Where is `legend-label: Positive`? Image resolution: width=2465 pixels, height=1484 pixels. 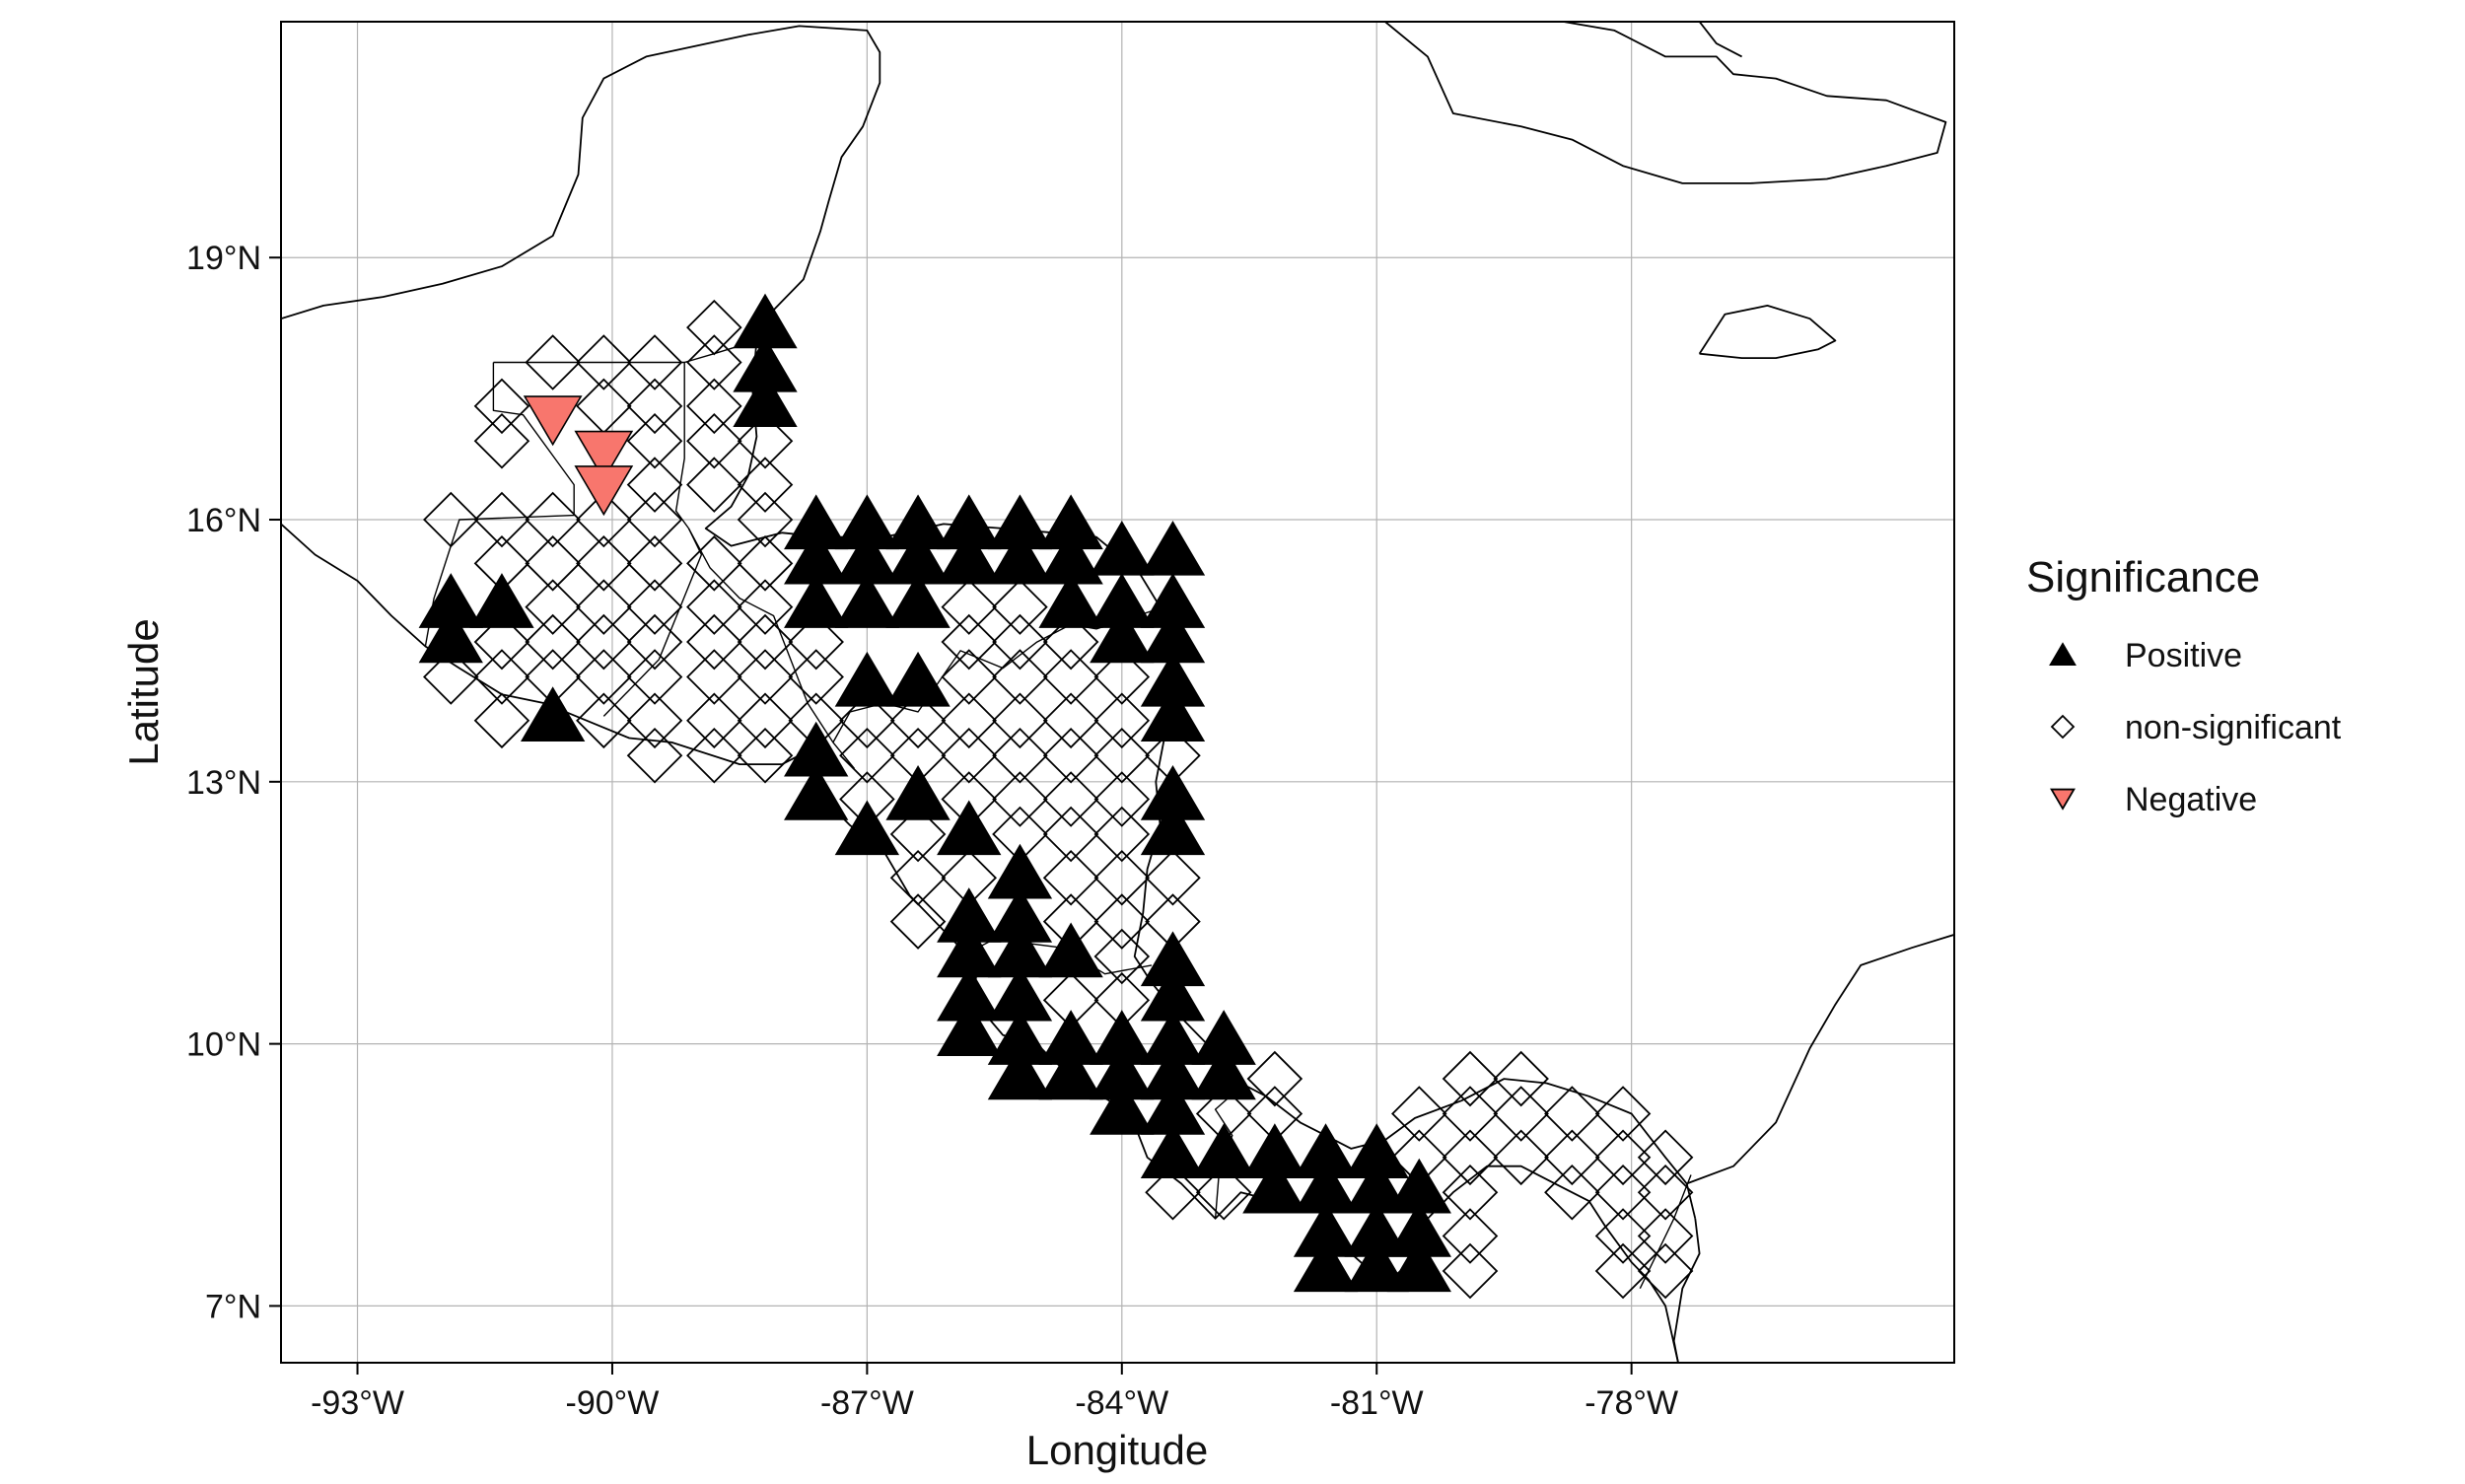 legend-label: Positive is located at coordinates (2183, 655).